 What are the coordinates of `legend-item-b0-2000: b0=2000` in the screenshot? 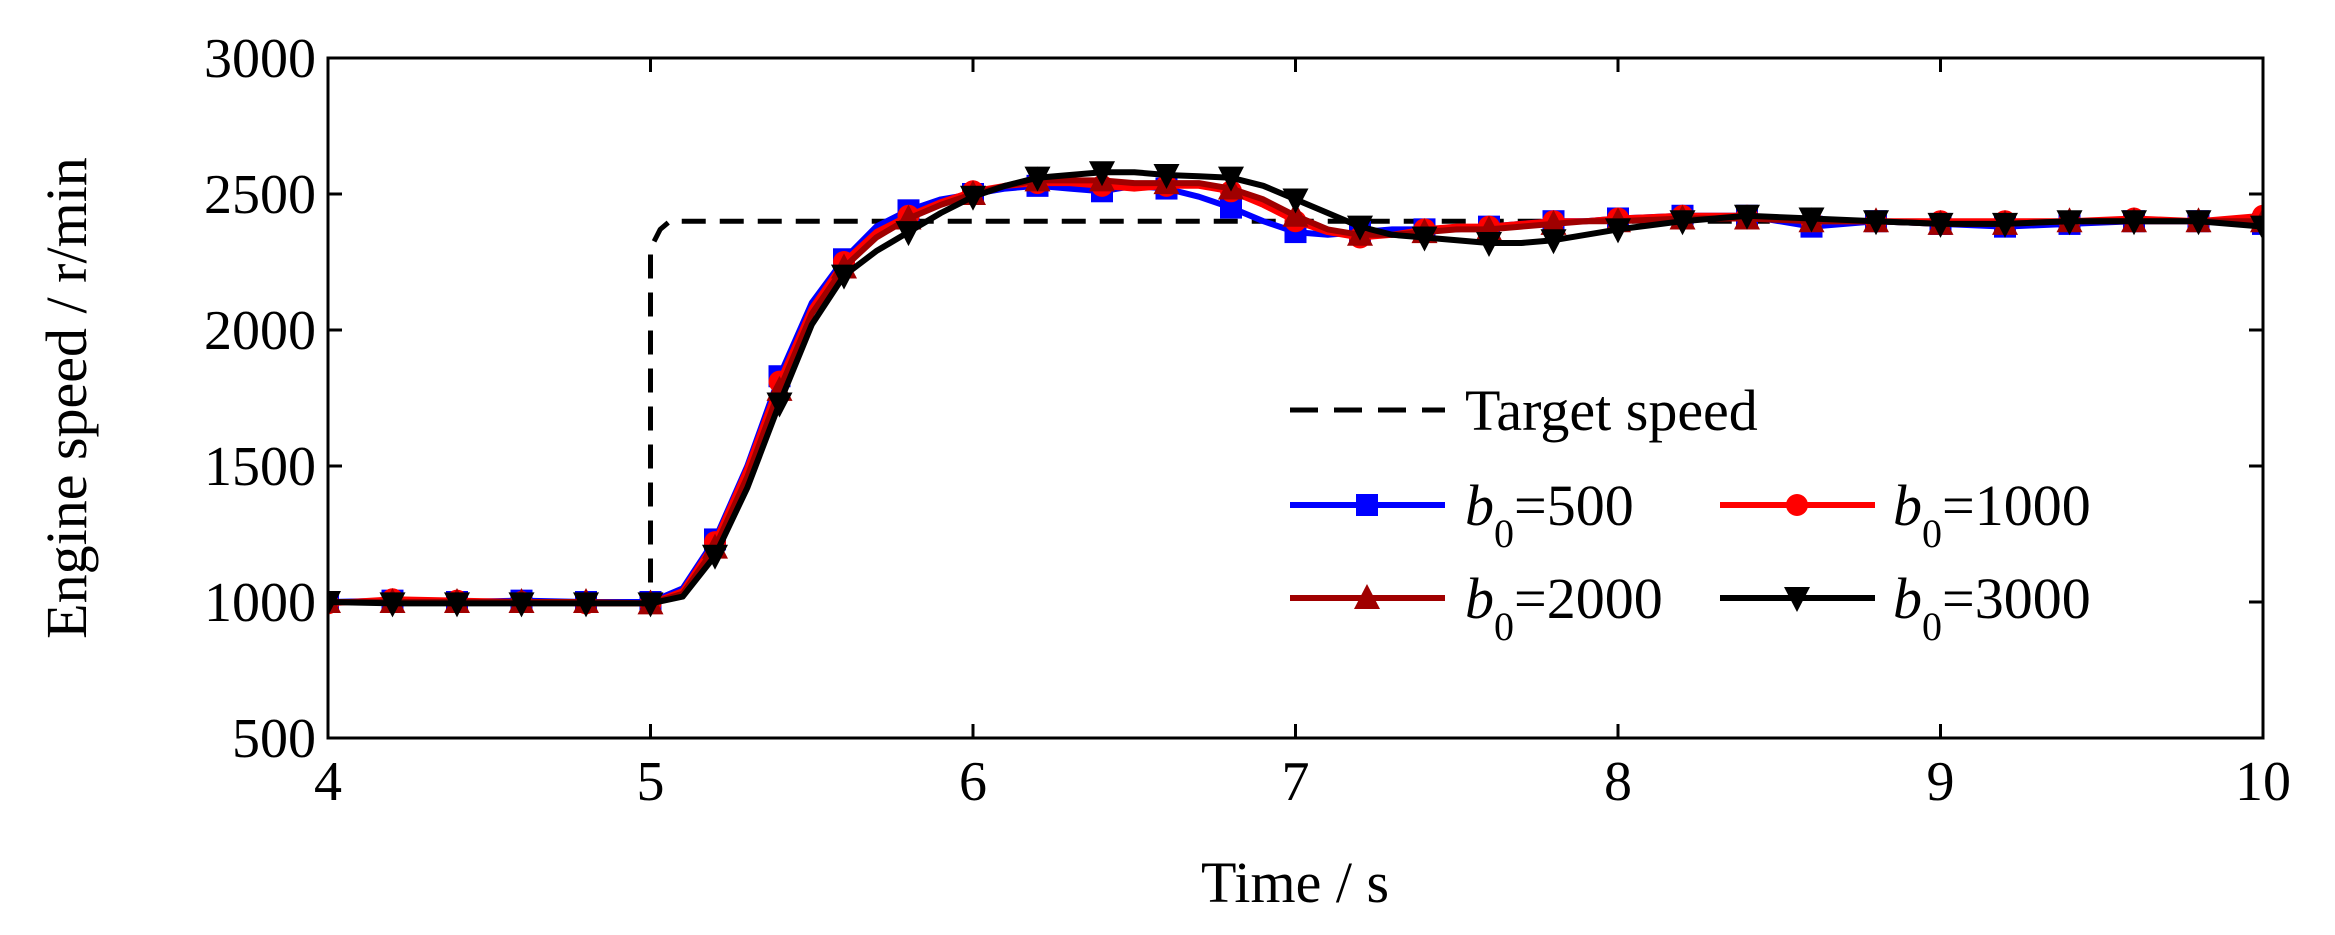 It's located at (1476, 607).